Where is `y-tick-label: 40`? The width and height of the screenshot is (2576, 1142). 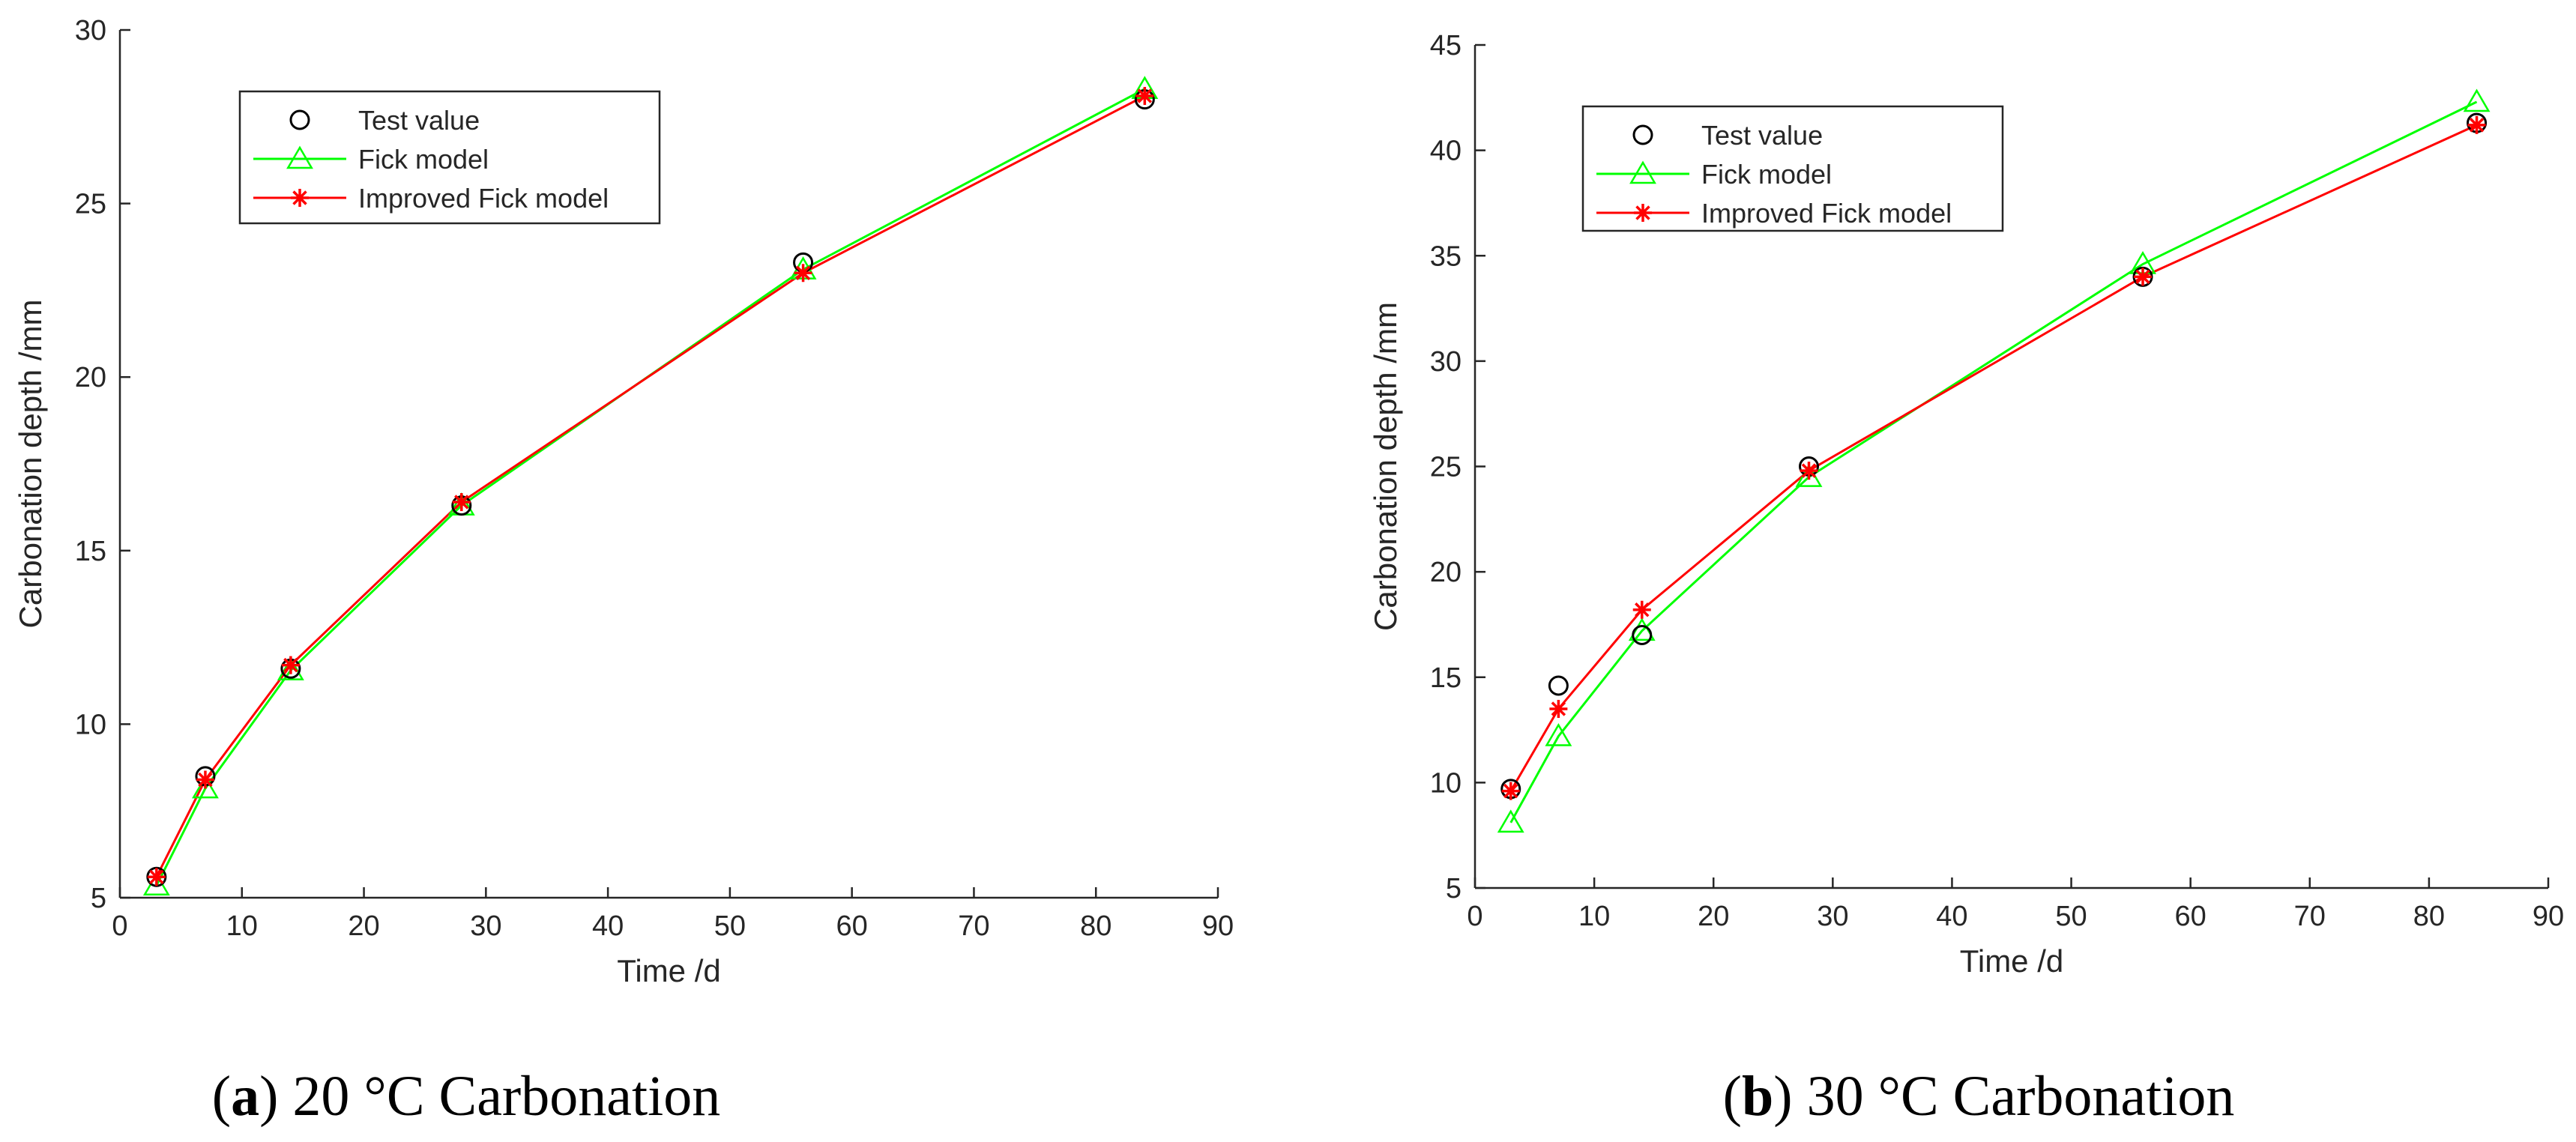 y-tick-label: 40 is located at coordinates (1446, 151).